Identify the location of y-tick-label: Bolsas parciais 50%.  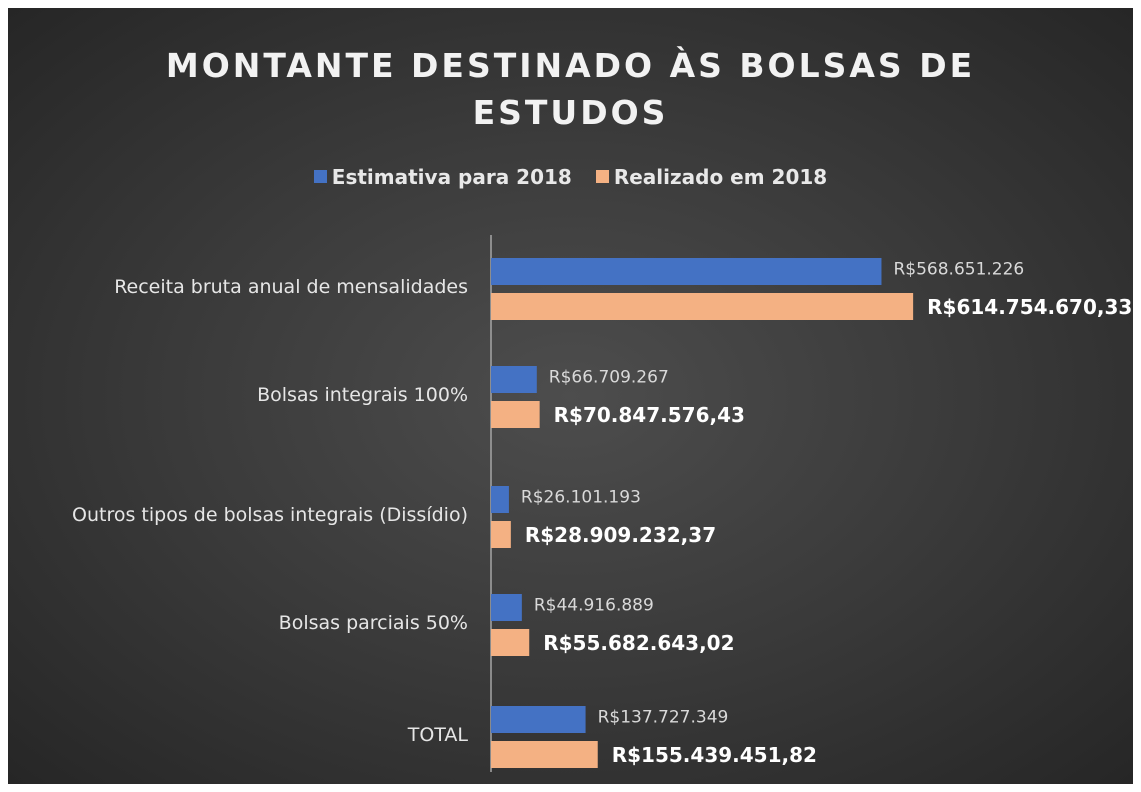
(373, 622).